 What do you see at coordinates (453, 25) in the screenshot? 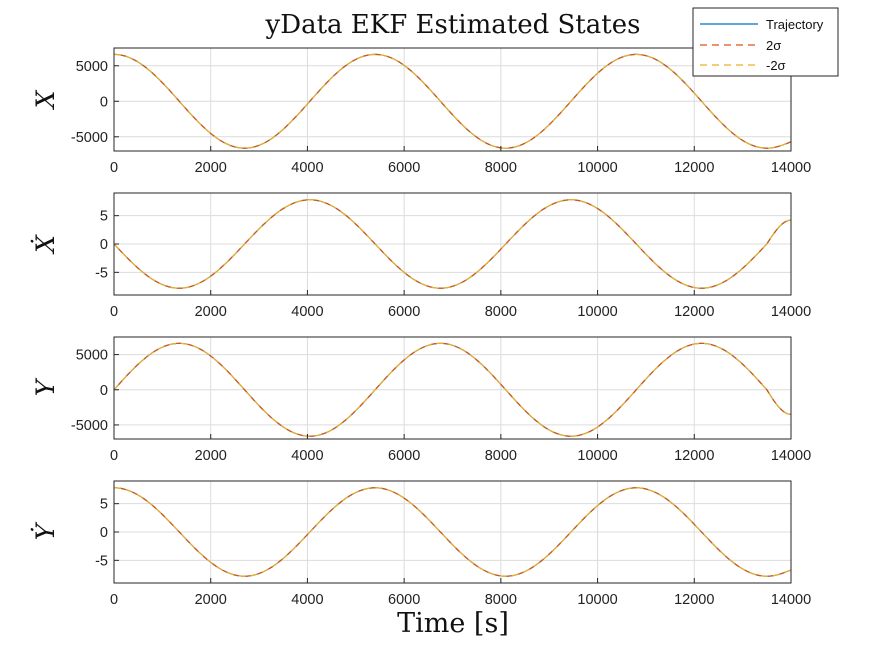
I see `chart-title: yData EKF Estimated States` at bounding box center [453, 25].